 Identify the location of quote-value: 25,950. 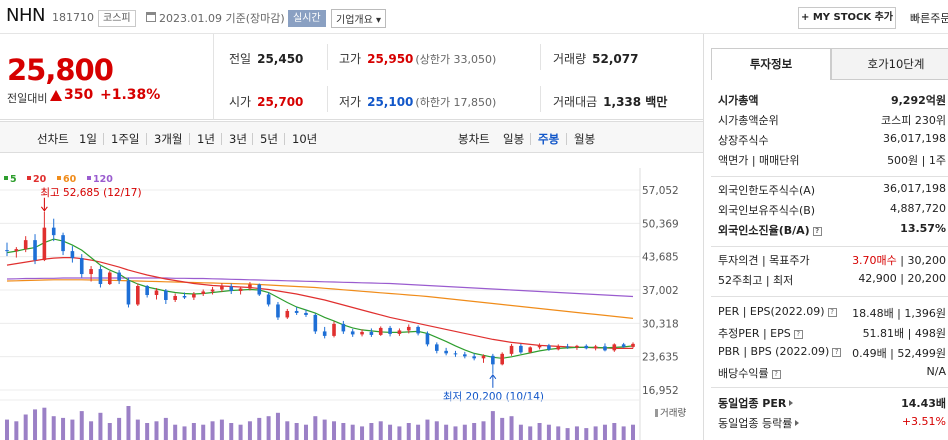
(390, 59).